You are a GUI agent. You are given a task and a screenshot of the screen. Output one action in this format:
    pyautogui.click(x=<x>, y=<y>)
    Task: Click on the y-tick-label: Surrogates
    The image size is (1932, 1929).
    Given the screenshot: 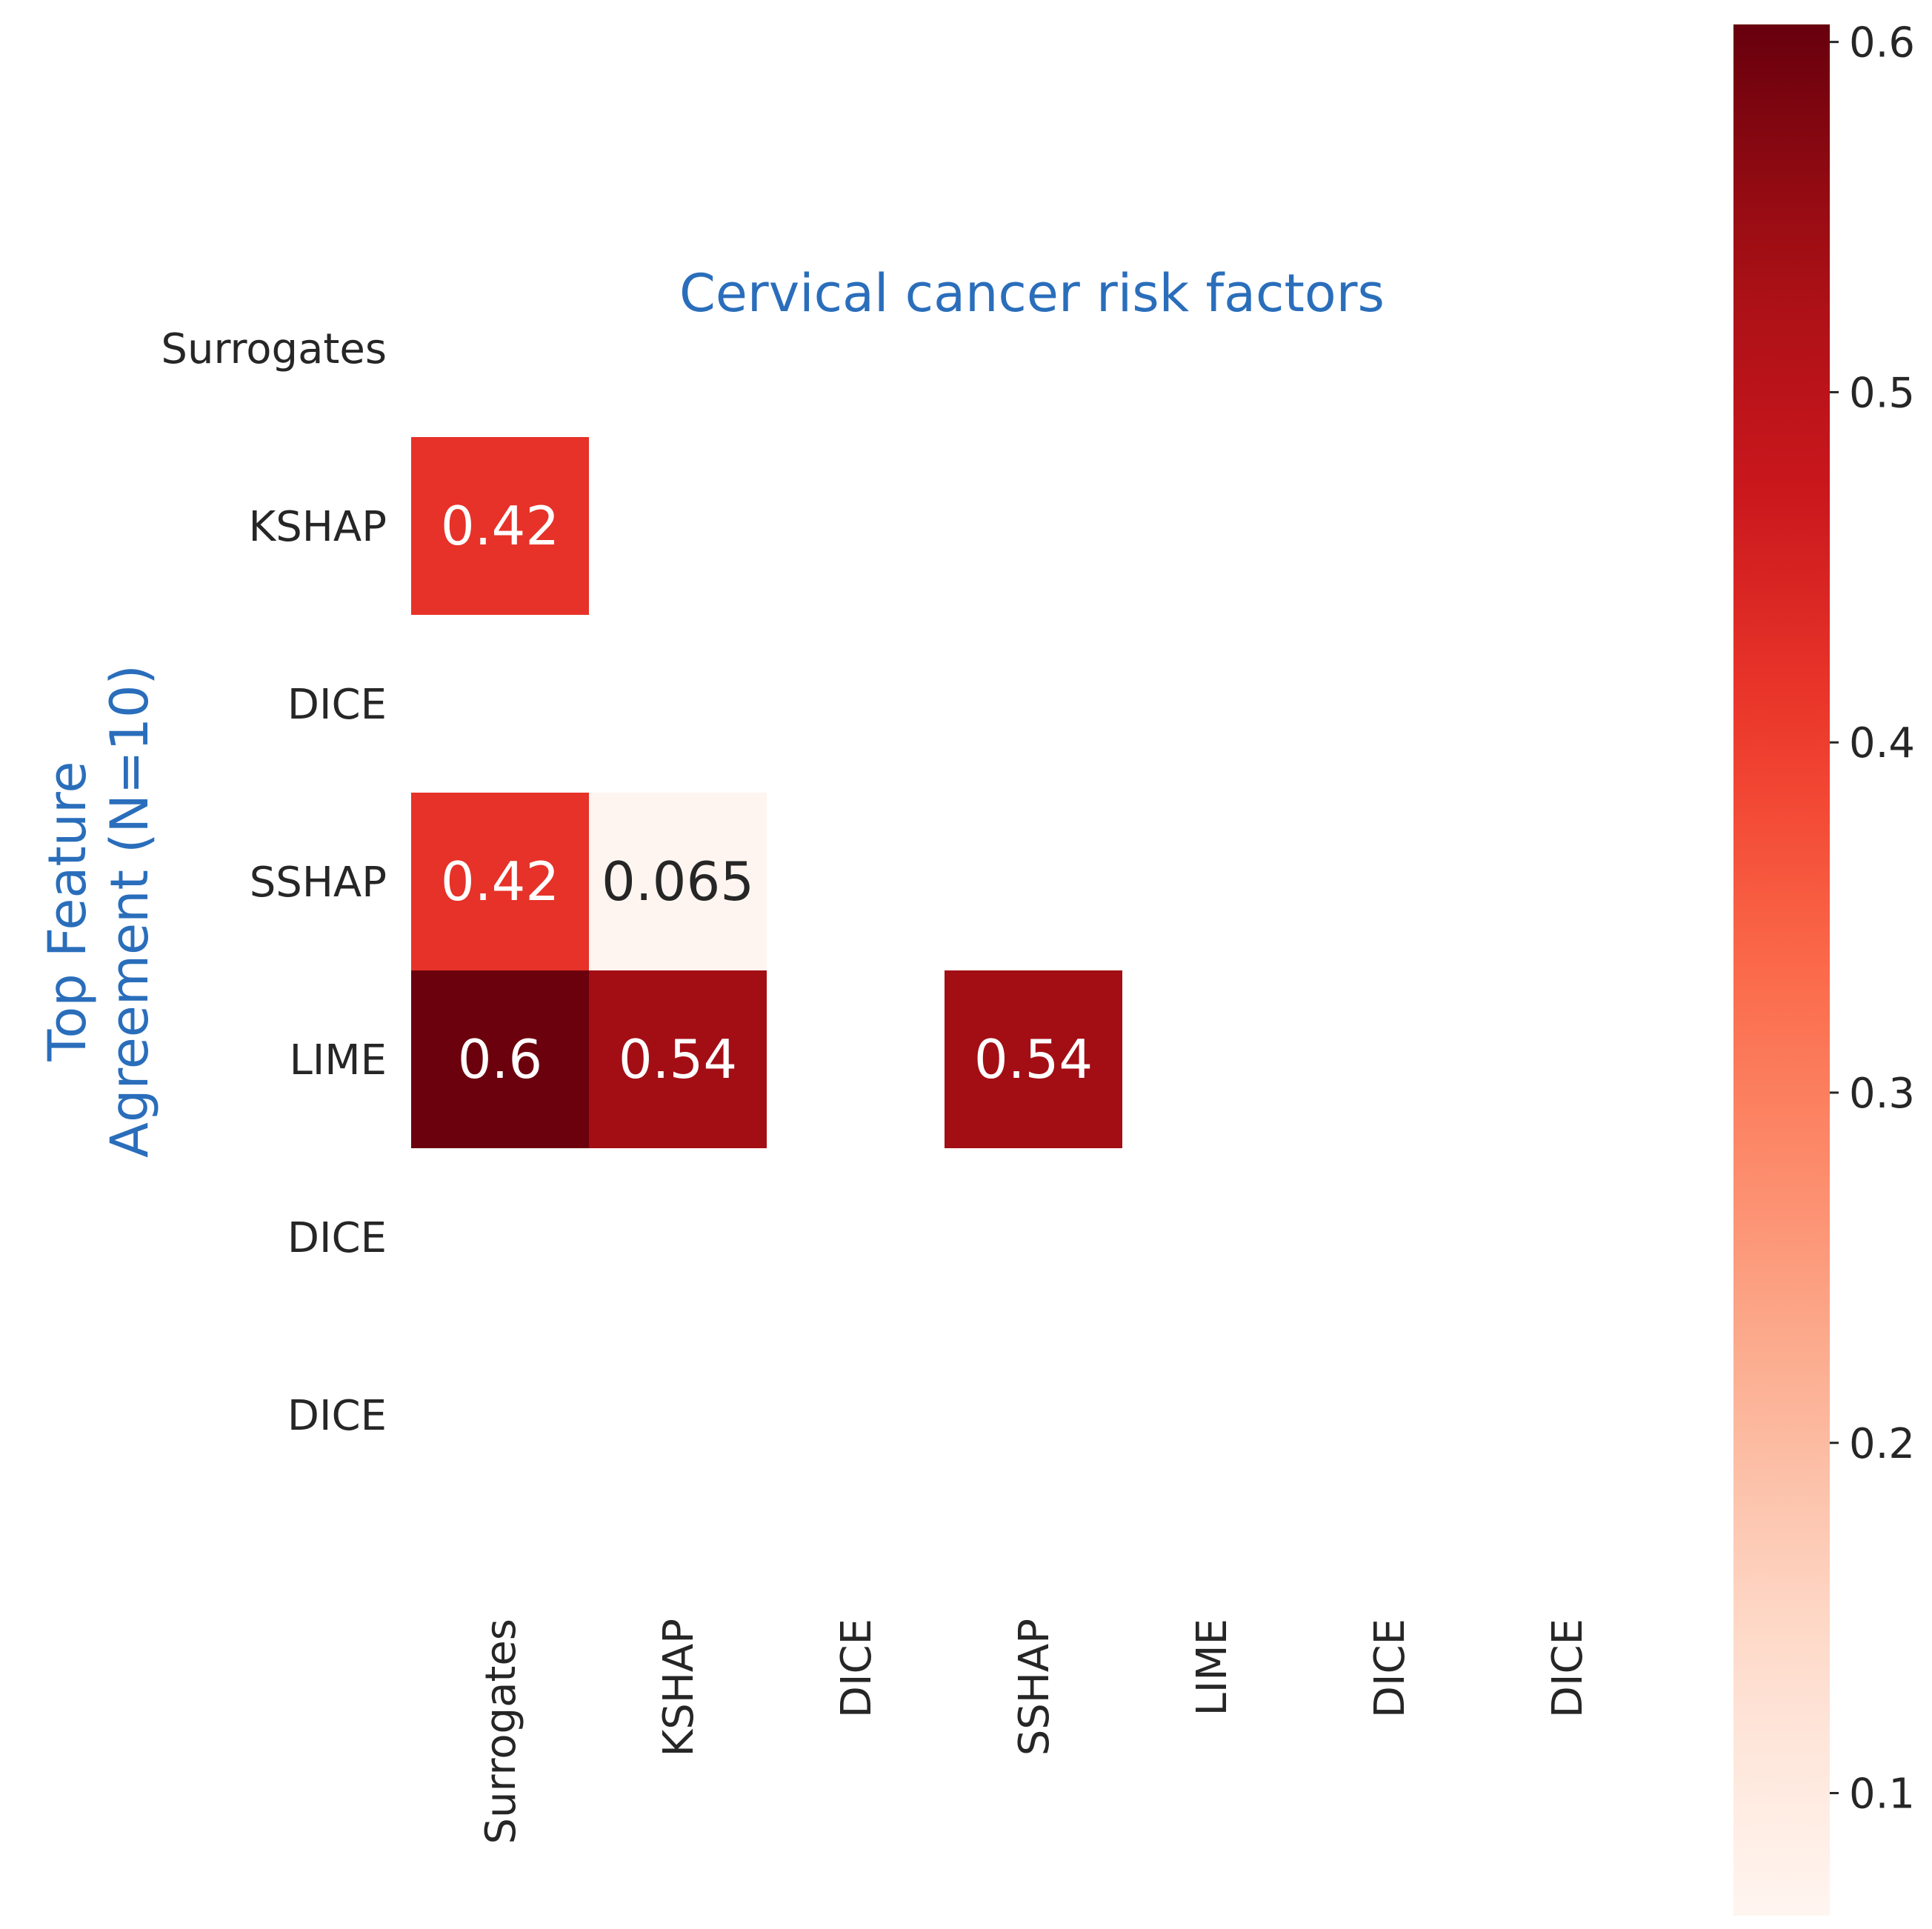 What is the action you would take?
    pyautogui.click(x=274, y=349)
    